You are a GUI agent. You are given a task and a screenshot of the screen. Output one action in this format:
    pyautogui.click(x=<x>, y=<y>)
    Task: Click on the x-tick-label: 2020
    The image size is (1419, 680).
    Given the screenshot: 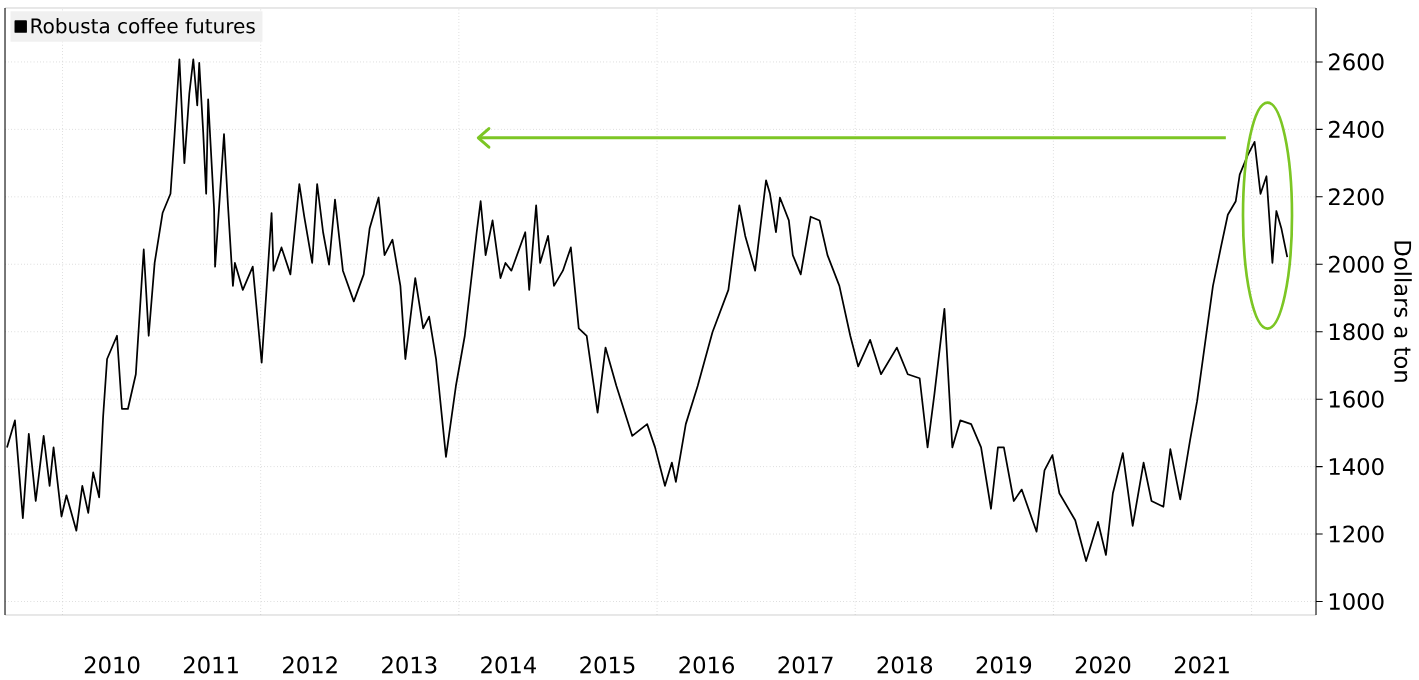 What is the action you would take?
    pyautogui.click(x=1103, y=665)
    